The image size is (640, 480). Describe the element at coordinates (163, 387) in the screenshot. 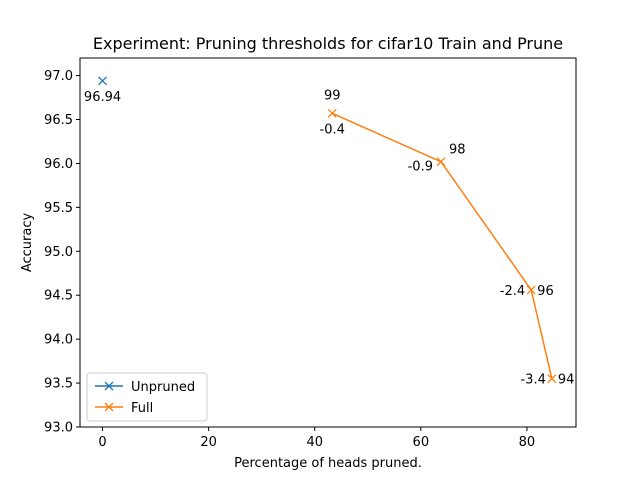

I see `legend-label: Unpruned` at that location.